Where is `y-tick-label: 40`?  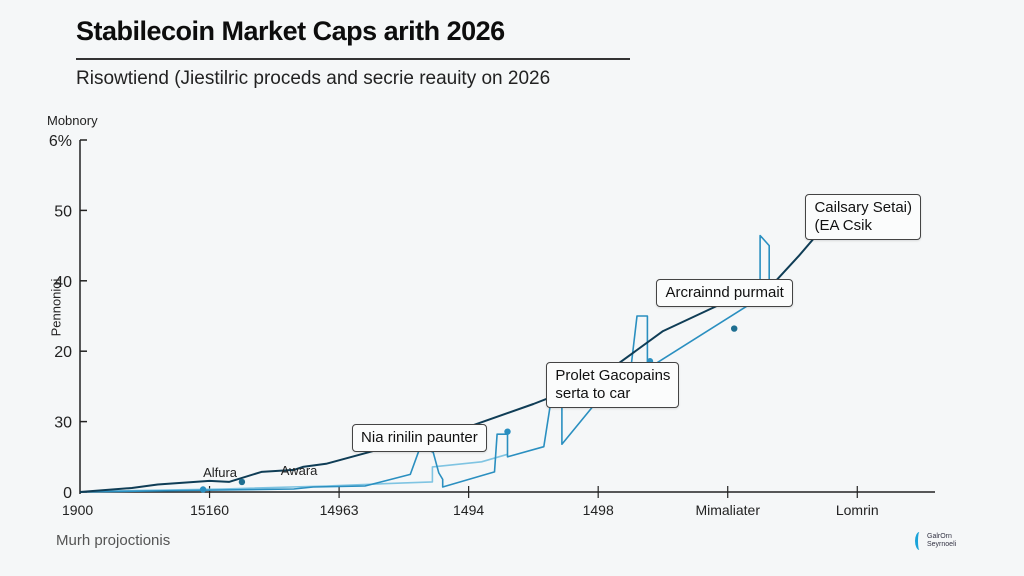 y-tick-label: 40 is located at coordinates (63, 282).